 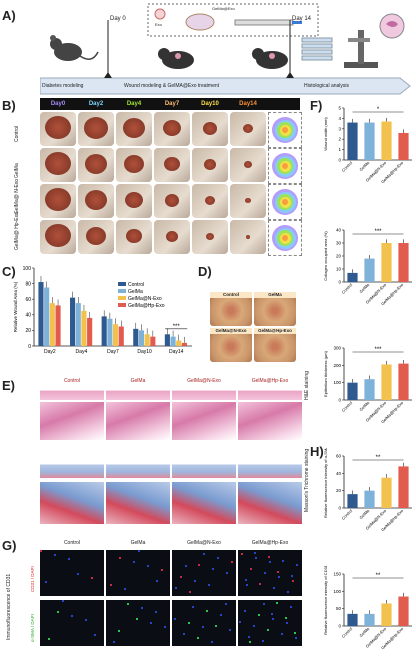 What do you see at coordinates (325, 373) in the screenshot?
I see `y-axis-label: Epithelium thickness (μm)` at bounding box center [325, 373].